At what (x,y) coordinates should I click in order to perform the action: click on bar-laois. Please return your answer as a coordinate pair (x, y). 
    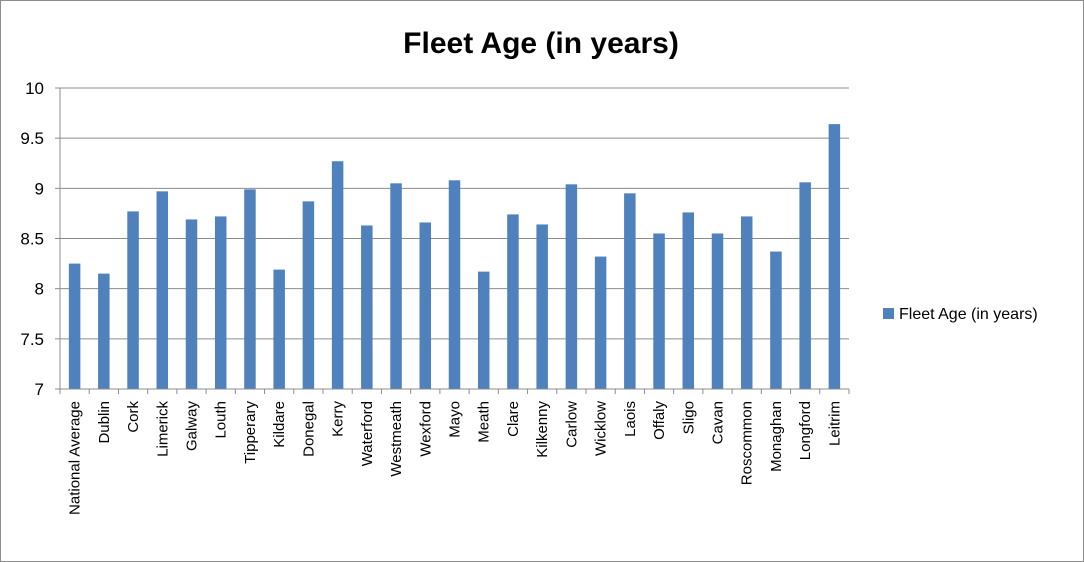
    Looking at the image, I should click on (630, 291).